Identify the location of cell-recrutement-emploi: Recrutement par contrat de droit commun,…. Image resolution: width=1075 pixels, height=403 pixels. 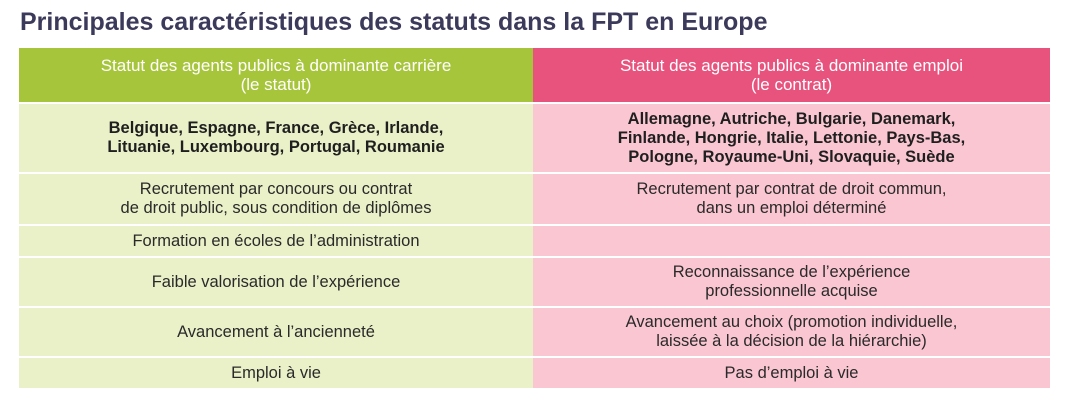
(791, 199).